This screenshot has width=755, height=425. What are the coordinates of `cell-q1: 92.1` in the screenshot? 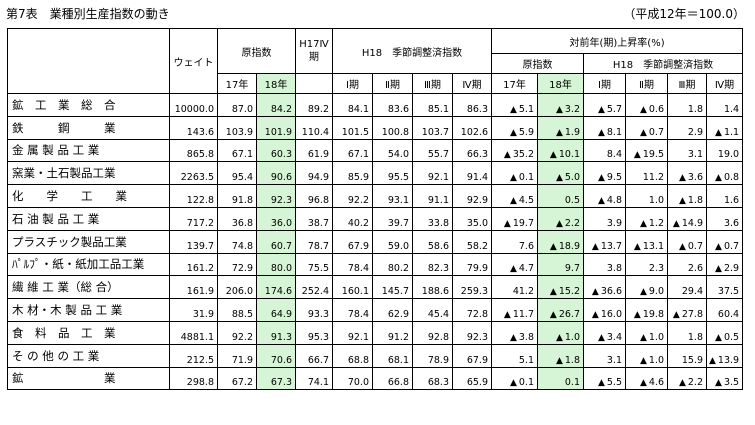 It's located at (352, 332).